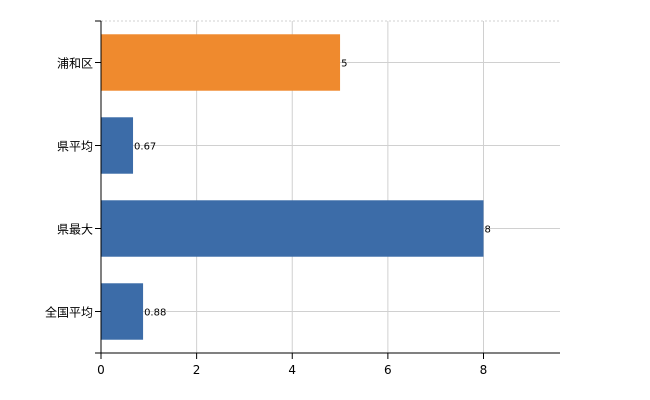 This screenshot has height=400, width=650. I want to click on bar-value-label: 0.67, so click(145, 147).